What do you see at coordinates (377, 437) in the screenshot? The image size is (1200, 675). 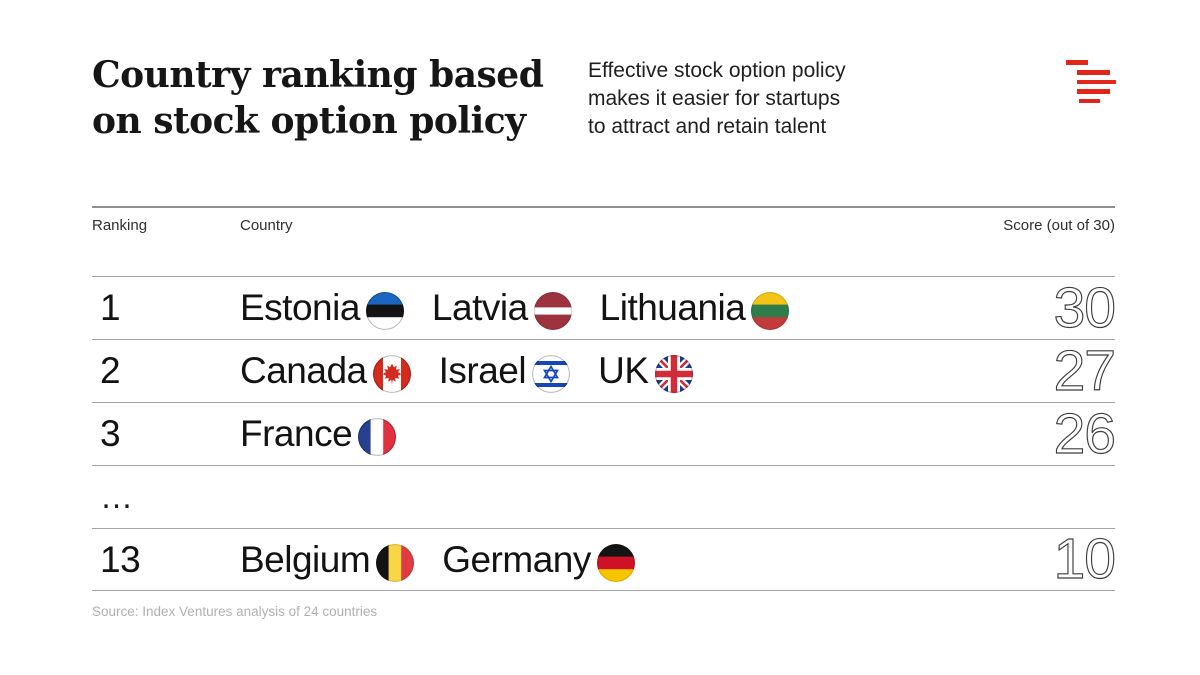 I see `france-flag-icon` at bounding box center [377, 437].